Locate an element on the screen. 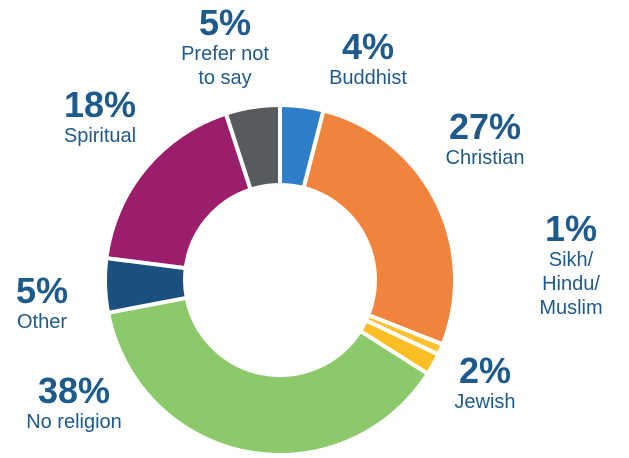 This screenshot has width=629, height=458. label-spiritual: 18% Spiritual is located at coordinates (100, 117).